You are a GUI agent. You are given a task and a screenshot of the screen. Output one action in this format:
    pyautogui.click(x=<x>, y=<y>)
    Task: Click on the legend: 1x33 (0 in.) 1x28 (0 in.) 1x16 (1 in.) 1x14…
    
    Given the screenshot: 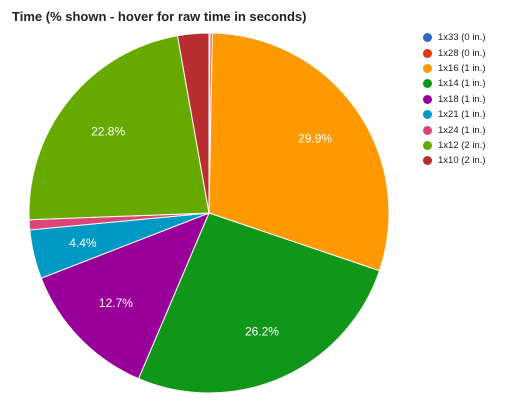 What is the action you would take?
    pyautogui.click(x=454, y=99)
    